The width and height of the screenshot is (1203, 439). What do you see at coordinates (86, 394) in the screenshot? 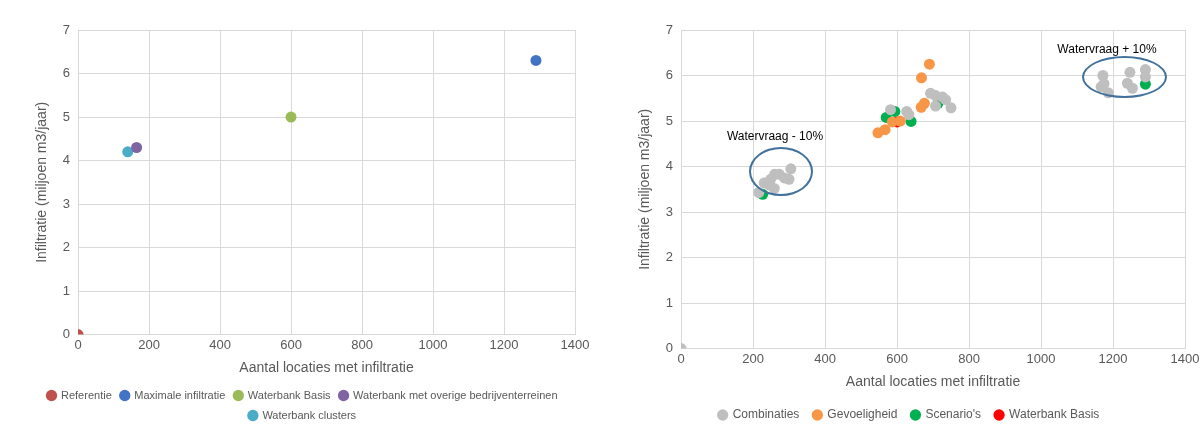
I see `legend-label: Referentie` at bounding box center [86, 394].